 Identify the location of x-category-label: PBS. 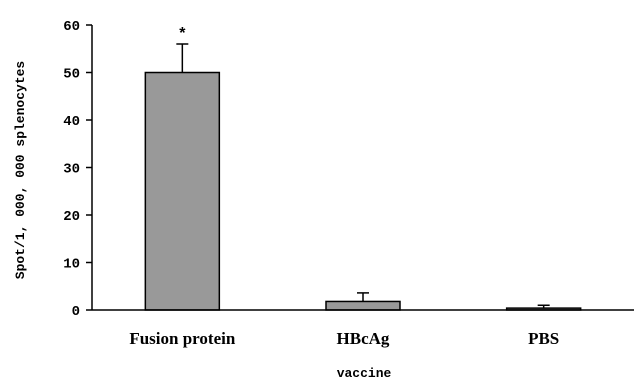
(543, 338).